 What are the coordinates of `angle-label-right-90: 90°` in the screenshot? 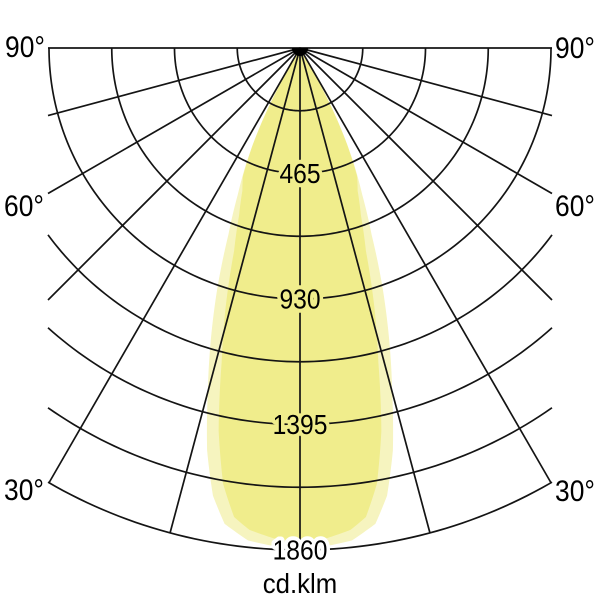 It's located at (575, 48).